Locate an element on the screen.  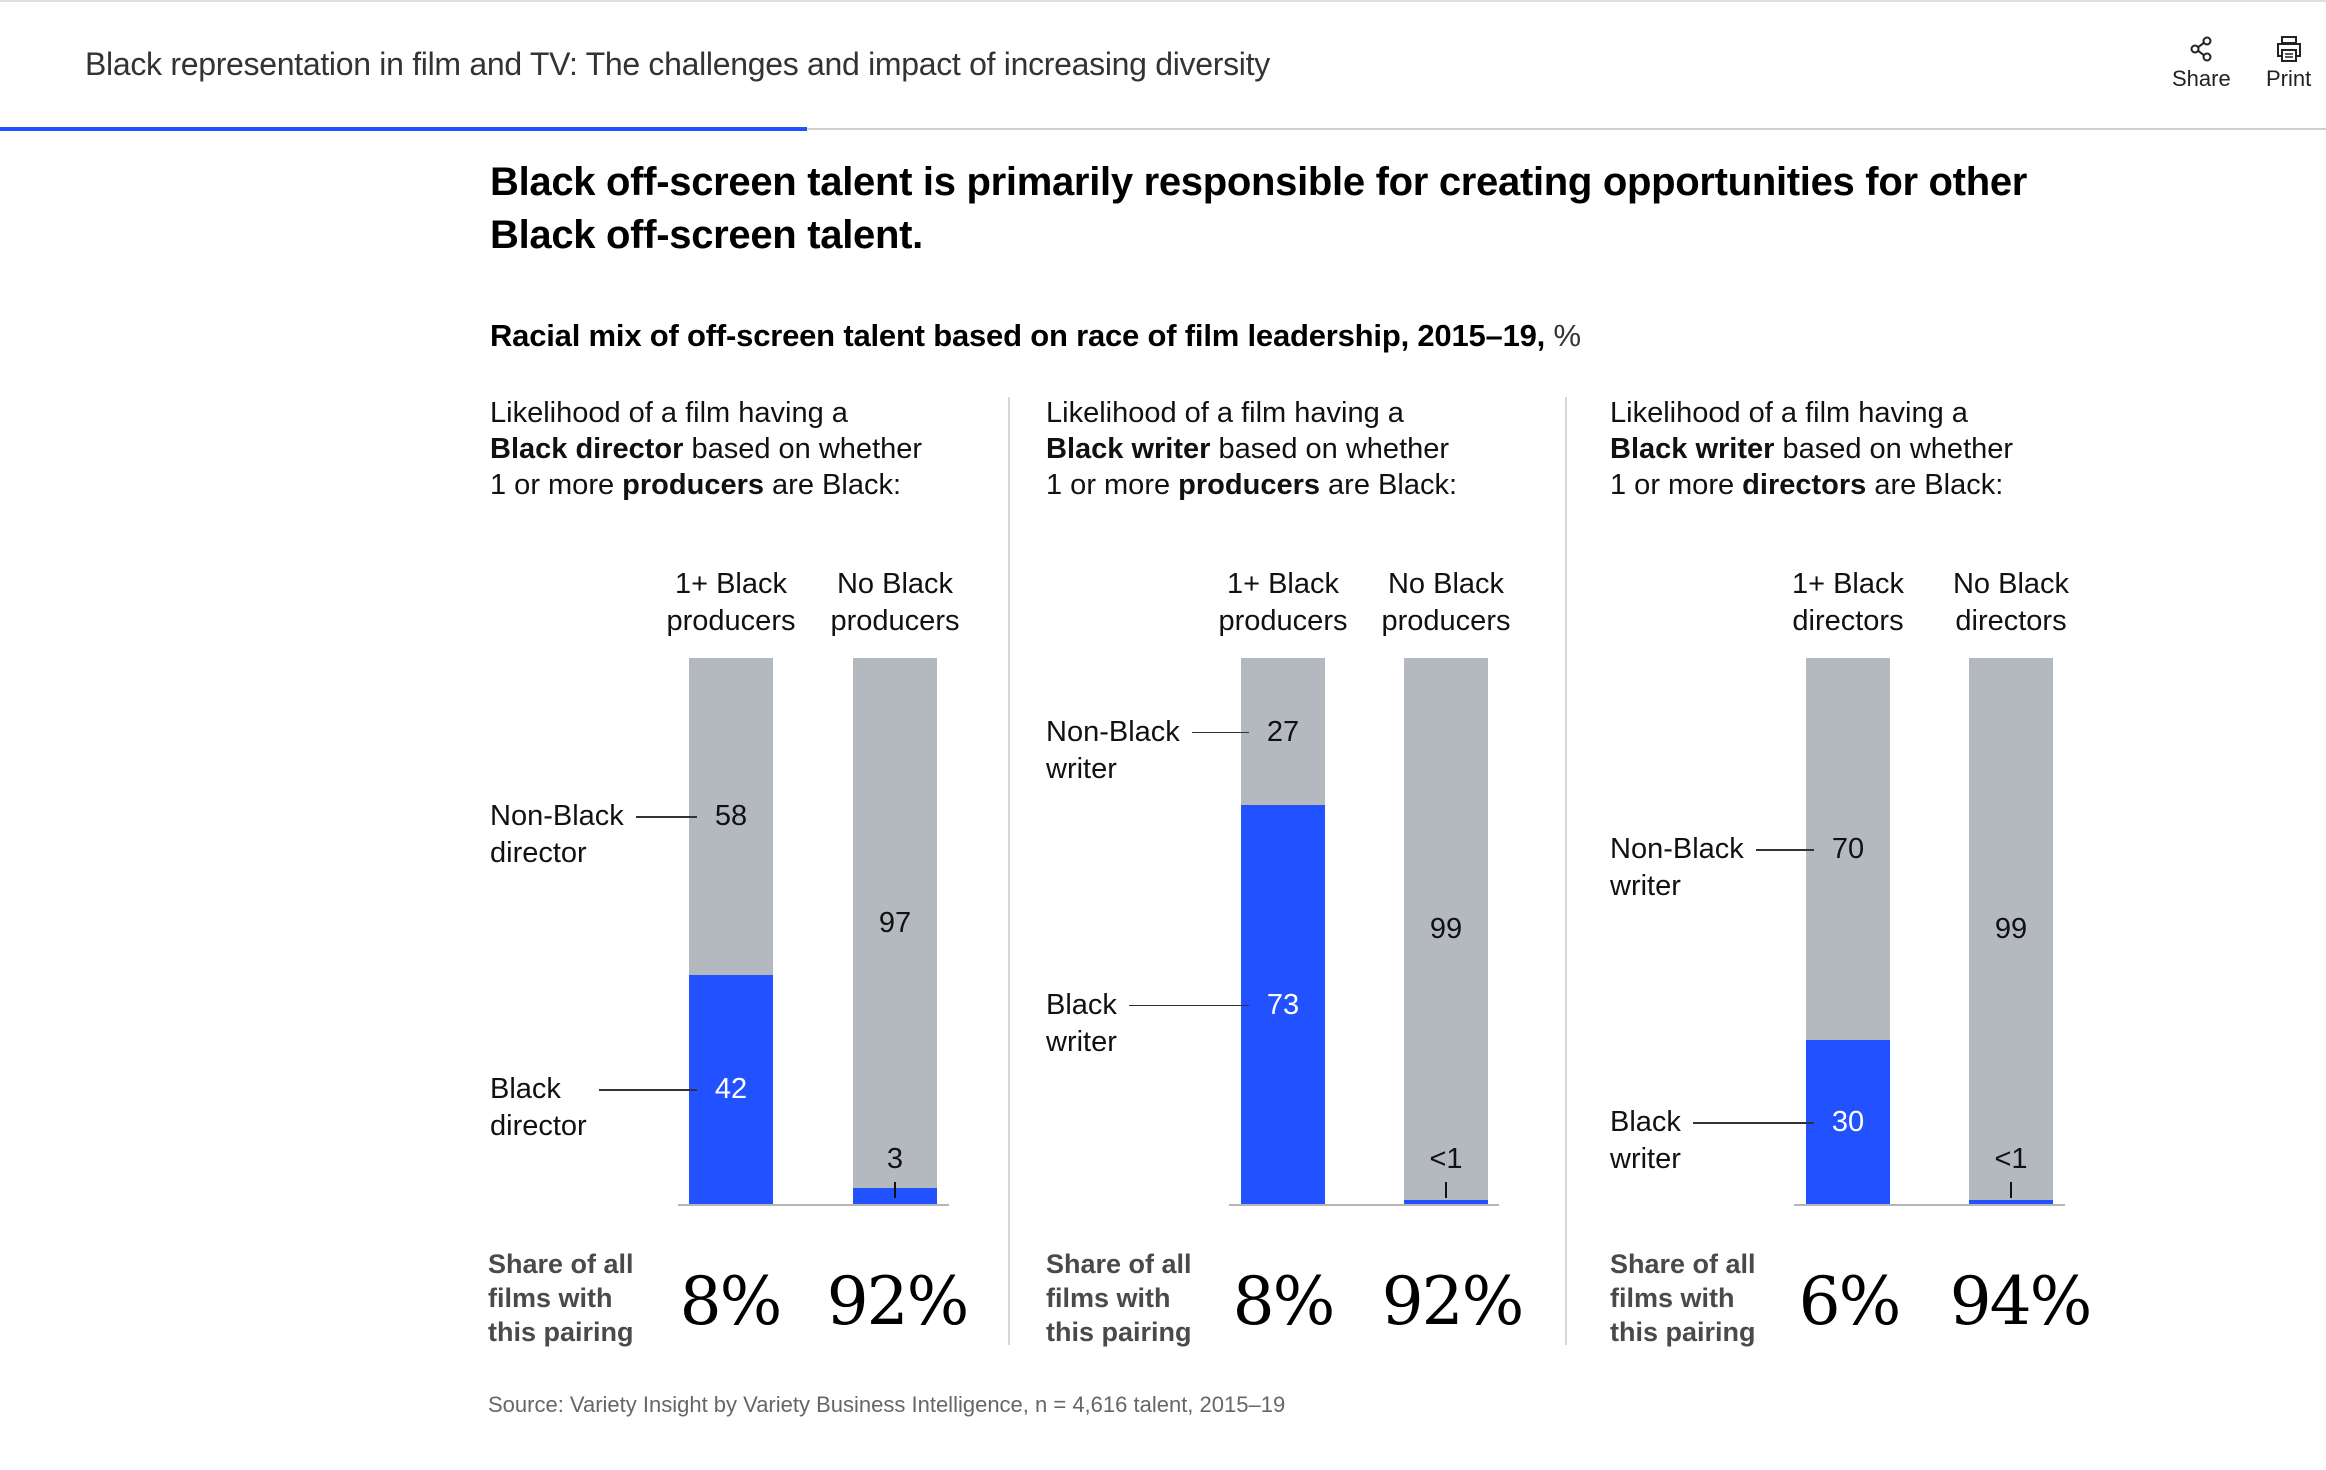
share-button: Share is located at coordinates (2201, 63).